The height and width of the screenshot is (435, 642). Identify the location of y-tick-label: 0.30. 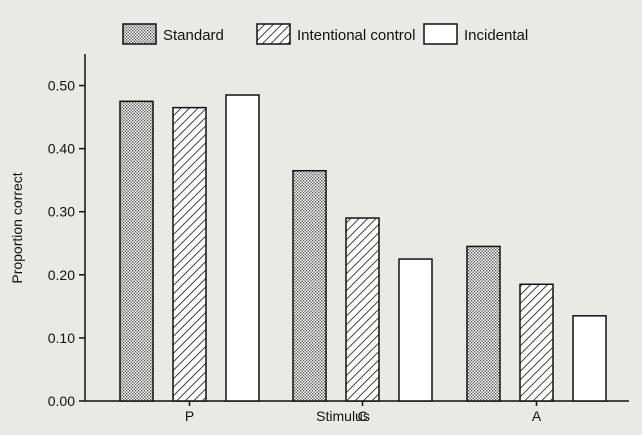
(61, 212).